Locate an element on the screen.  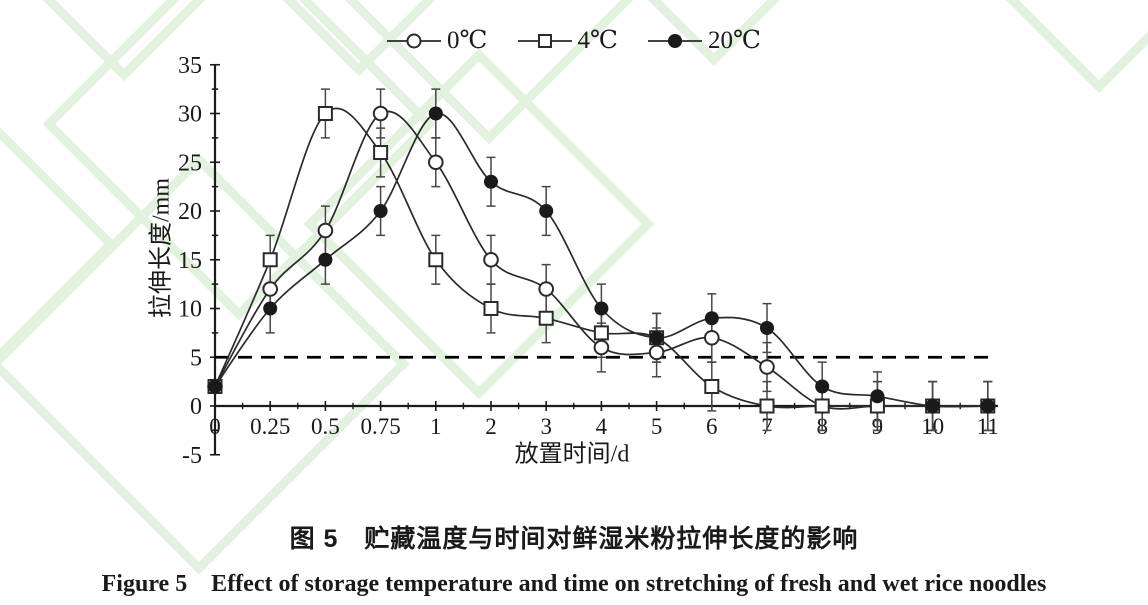
svg-text: 10 is located at coordinates (190, 310).